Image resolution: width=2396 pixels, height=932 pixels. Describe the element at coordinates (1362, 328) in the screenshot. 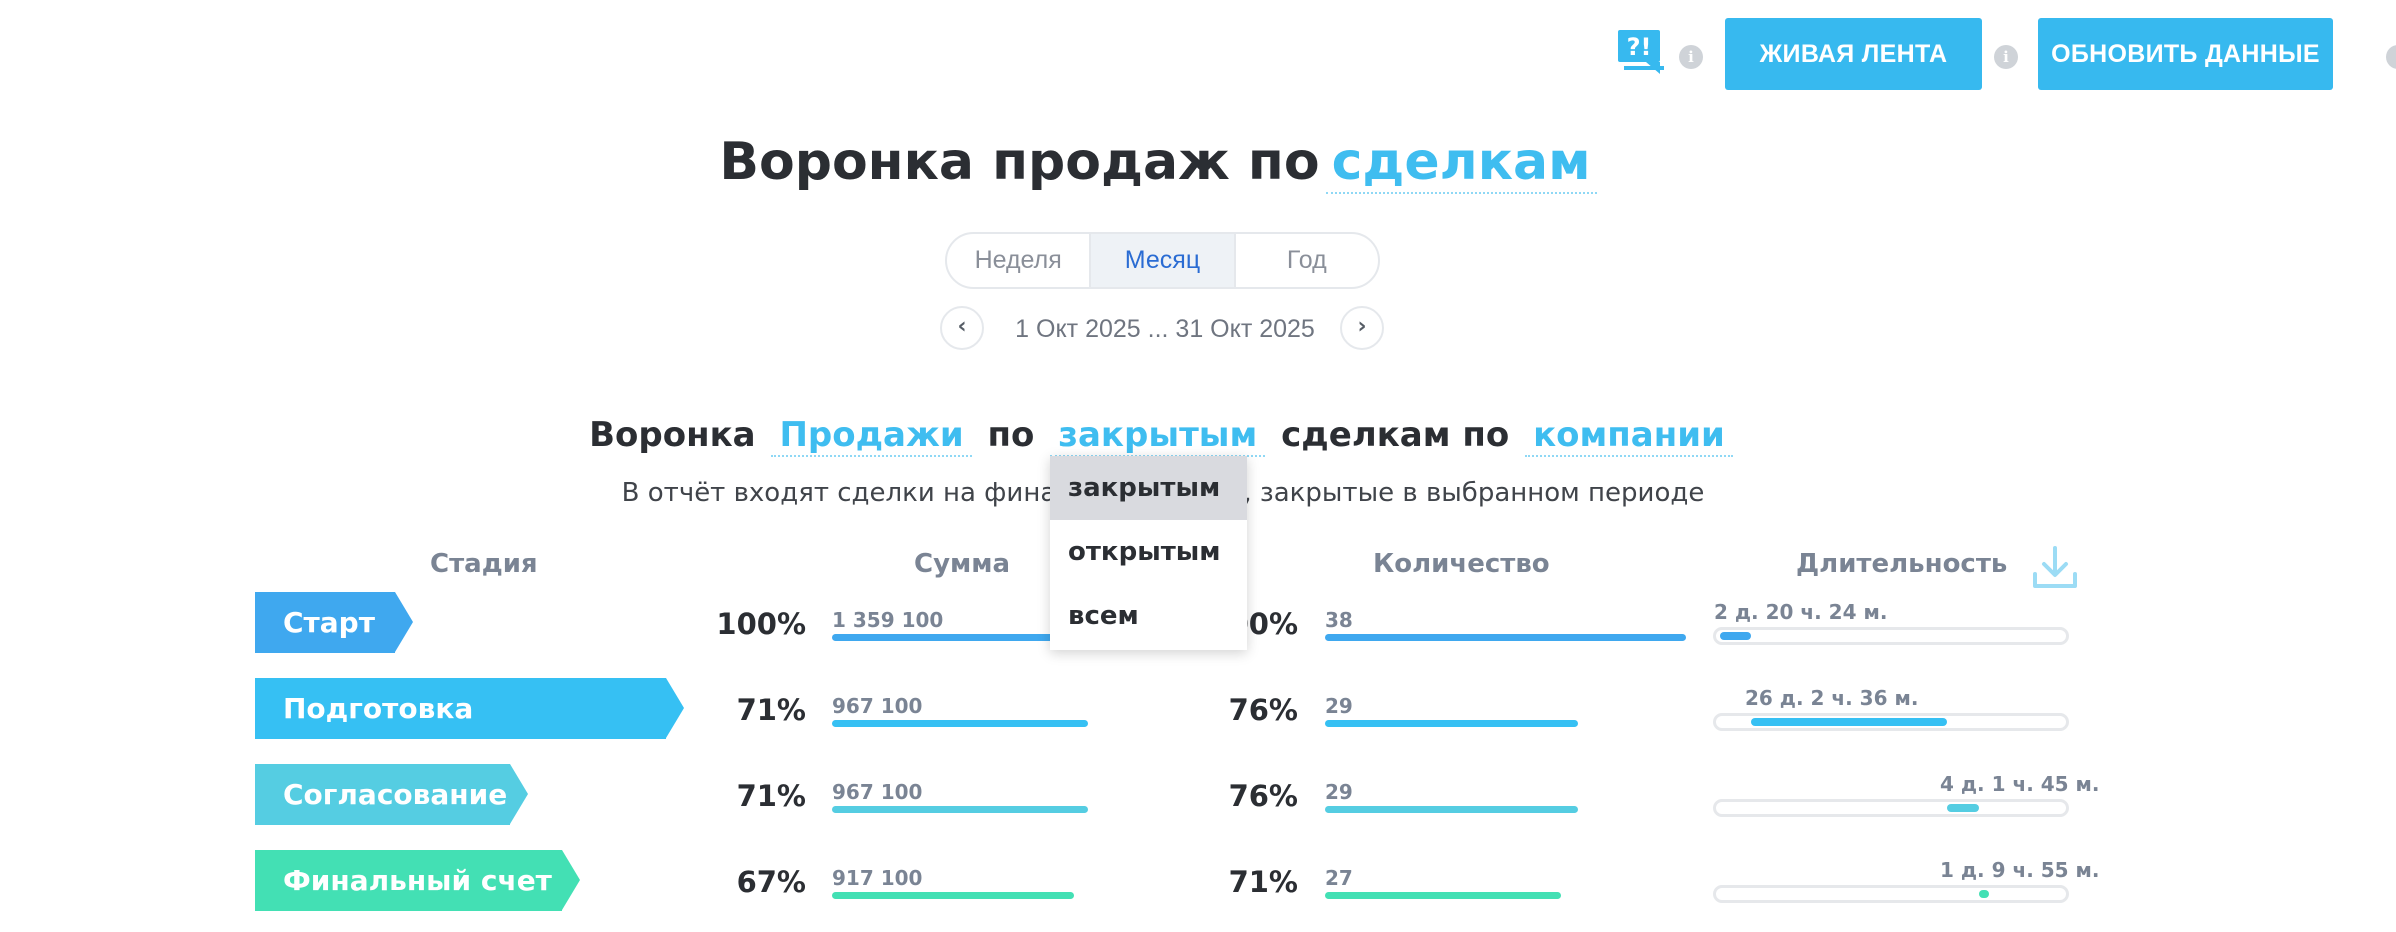

I see `next-period-chevron-icon: ›` at that location.